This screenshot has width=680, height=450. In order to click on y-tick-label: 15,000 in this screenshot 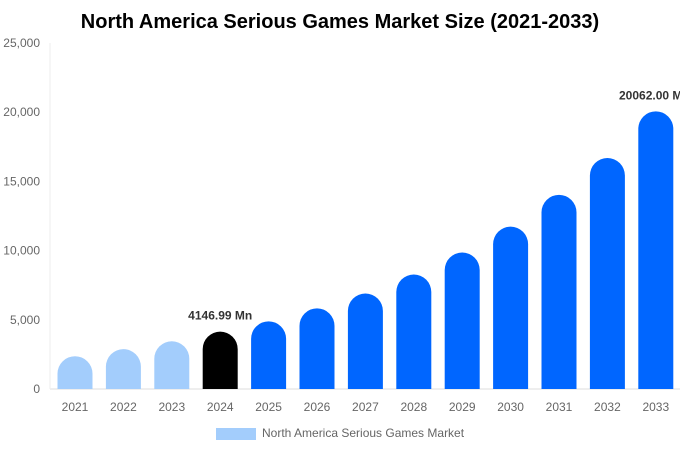, I will do `click(21, 181)`.